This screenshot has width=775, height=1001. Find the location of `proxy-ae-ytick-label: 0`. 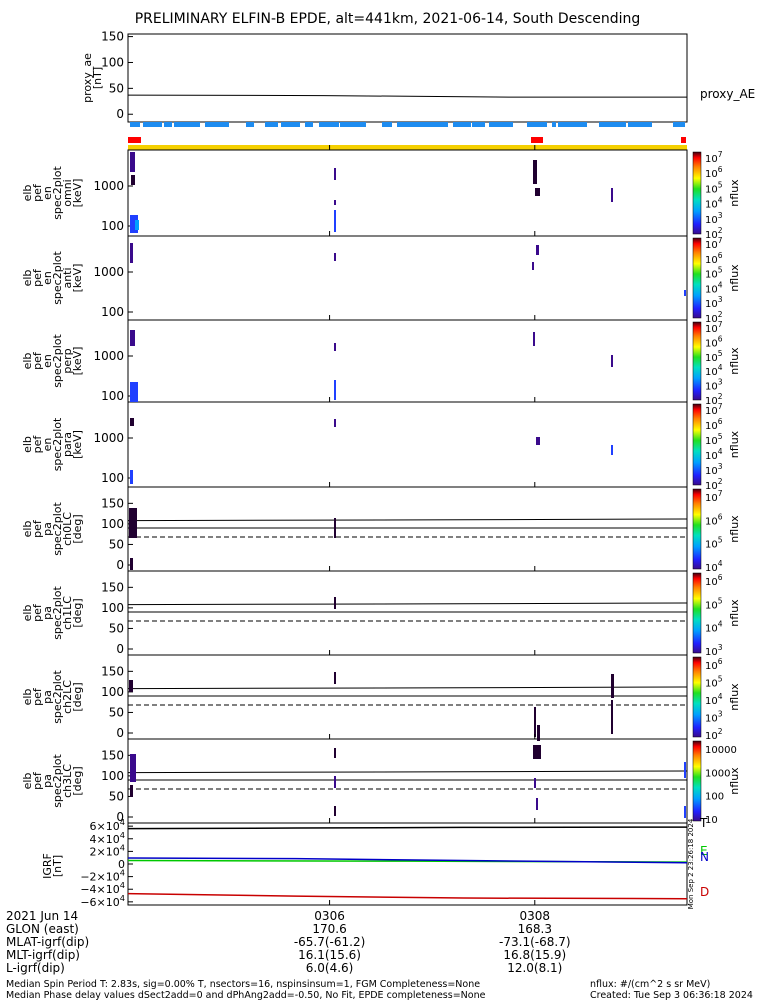

proxy-ae-ytick-label: 0 is located at coordinates (120, 114).